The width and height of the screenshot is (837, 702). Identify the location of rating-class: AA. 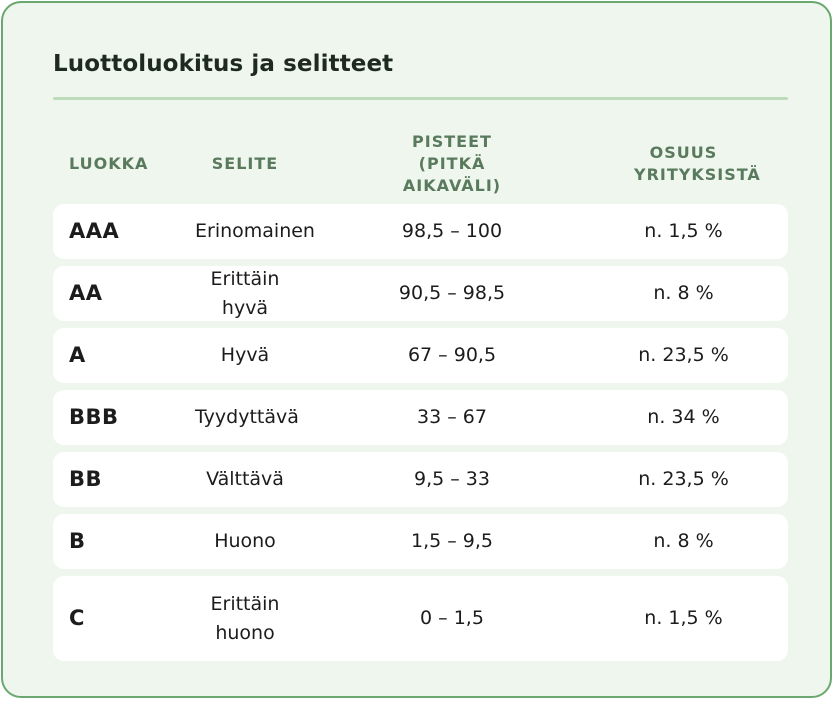
(86, 293).